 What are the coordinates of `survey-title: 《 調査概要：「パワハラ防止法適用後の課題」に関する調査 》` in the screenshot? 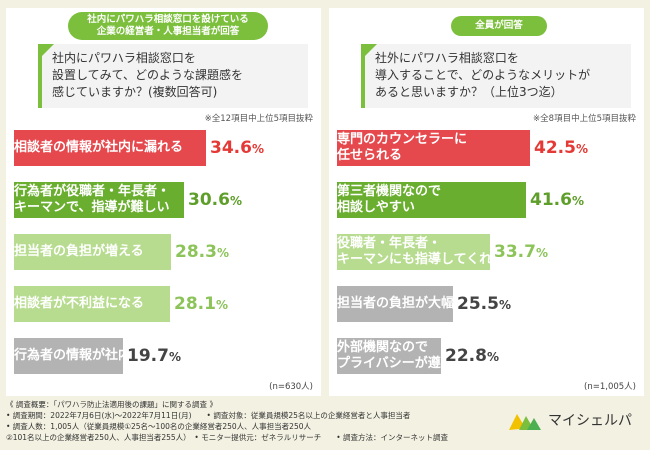 It's located at (111, 404).